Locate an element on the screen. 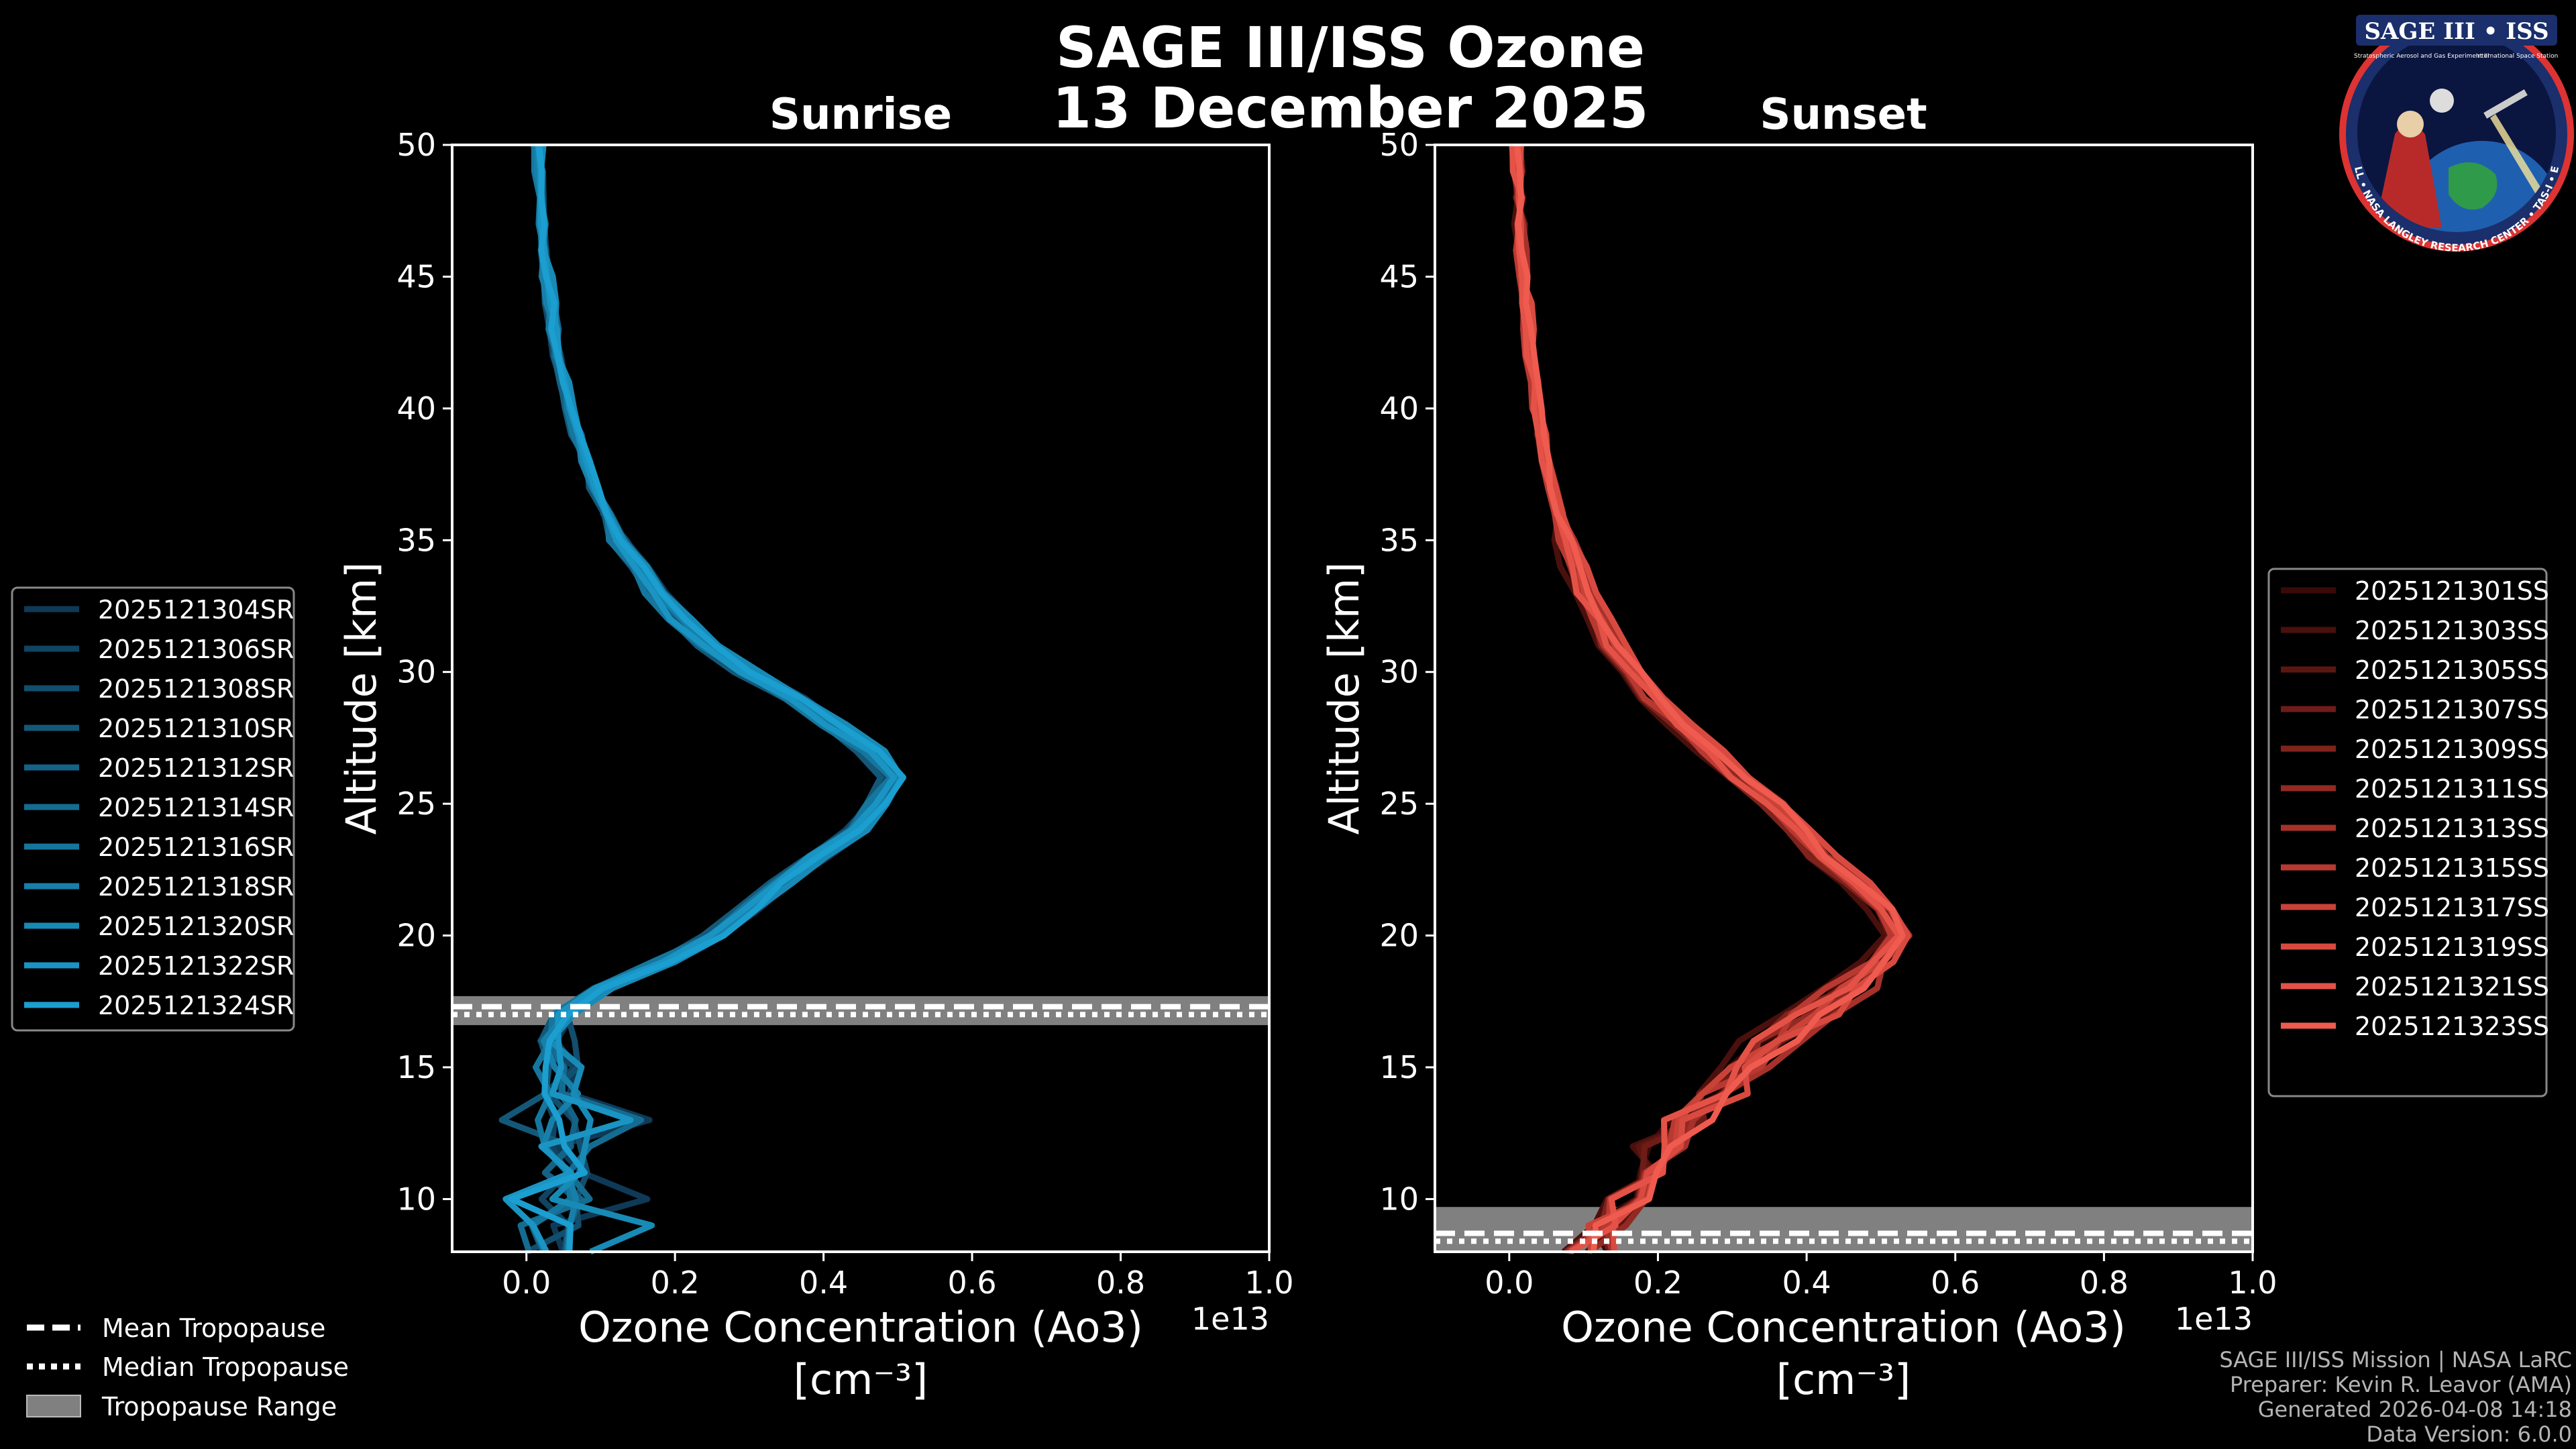 The width and height of the screenshot is (2576, 1449). logo-earth is located at coordinates (2479, 186).